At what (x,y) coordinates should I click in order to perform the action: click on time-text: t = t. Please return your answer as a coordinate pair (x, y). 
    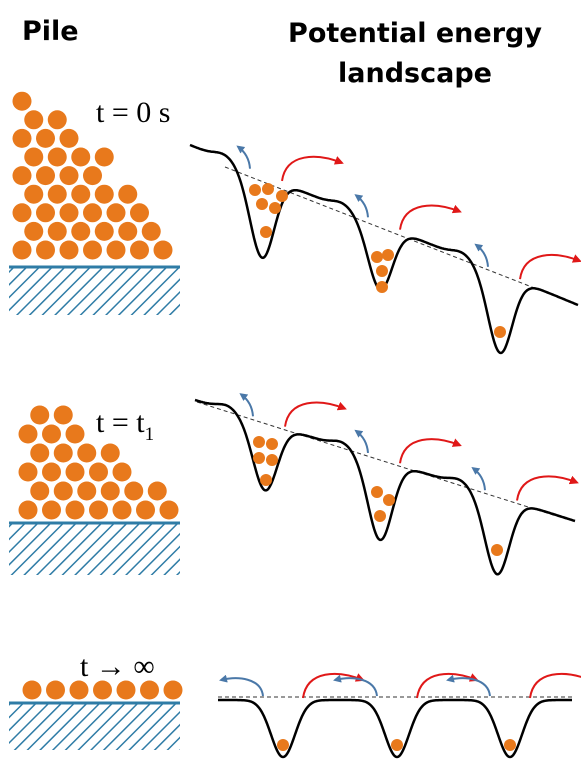
    Looking at the image, I should click on (120, 422).